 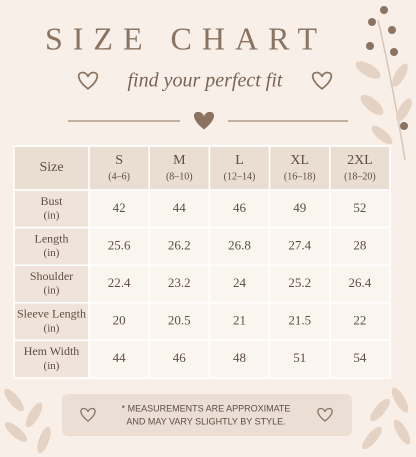 I want to click on size-label: L, so click(x=239, y=160).